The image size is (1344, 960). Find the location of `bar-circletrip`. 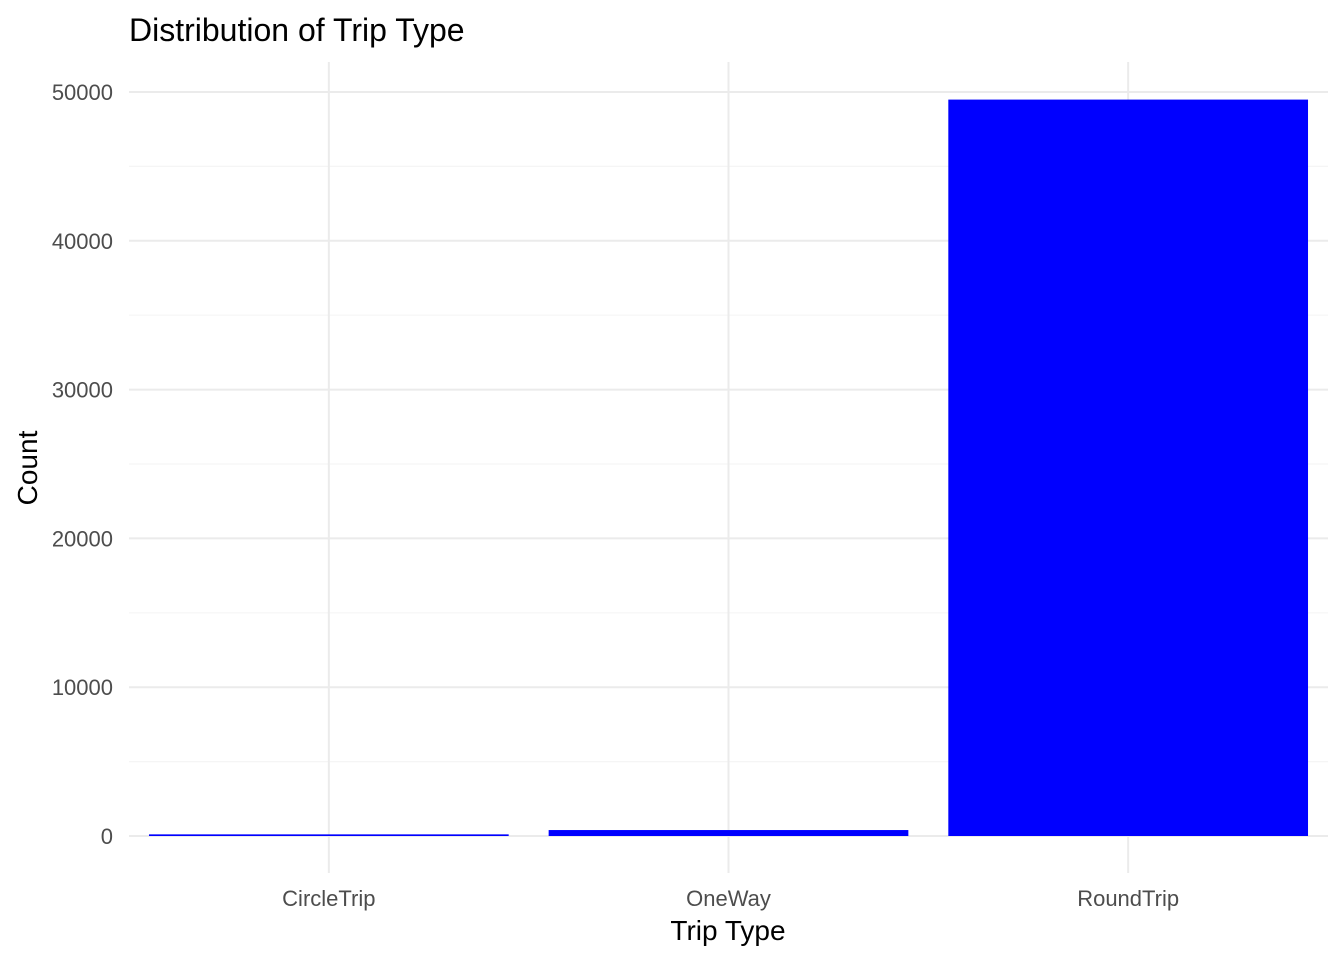

bar-circletrip is located at coordinates (328, 835).